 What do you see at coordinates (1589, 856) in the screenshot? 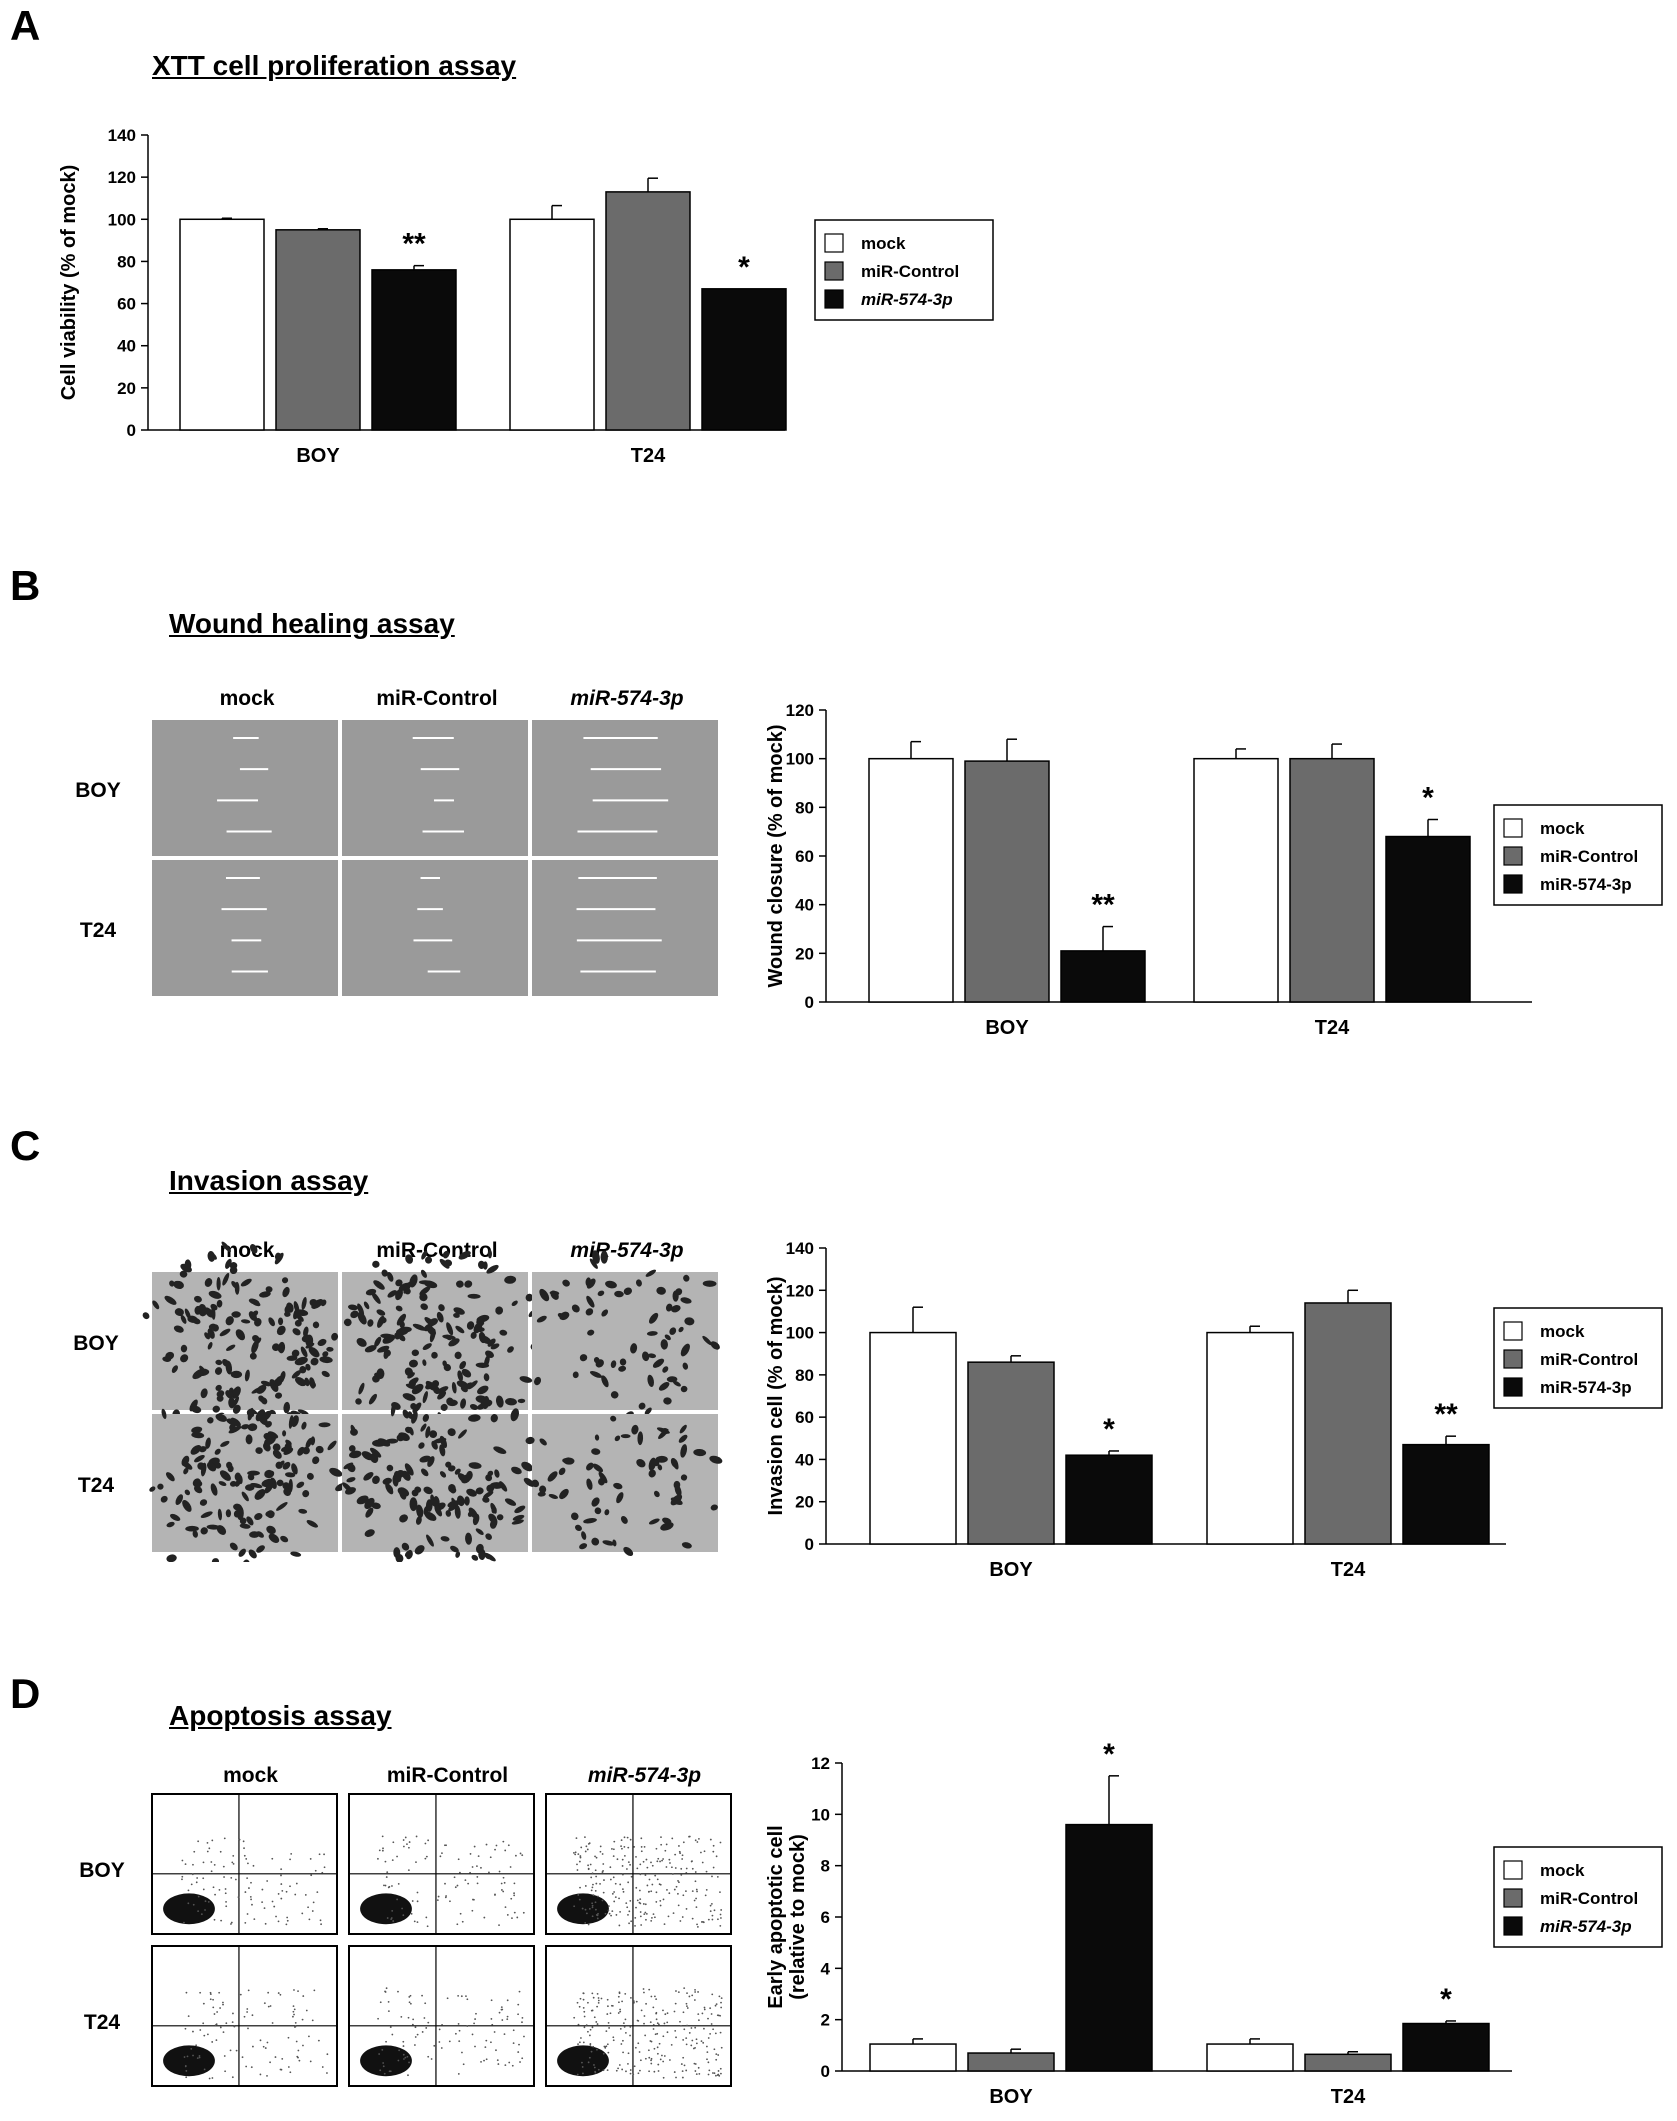
I see `legend-label: miR-Control` at bounding box center [1589, 856].